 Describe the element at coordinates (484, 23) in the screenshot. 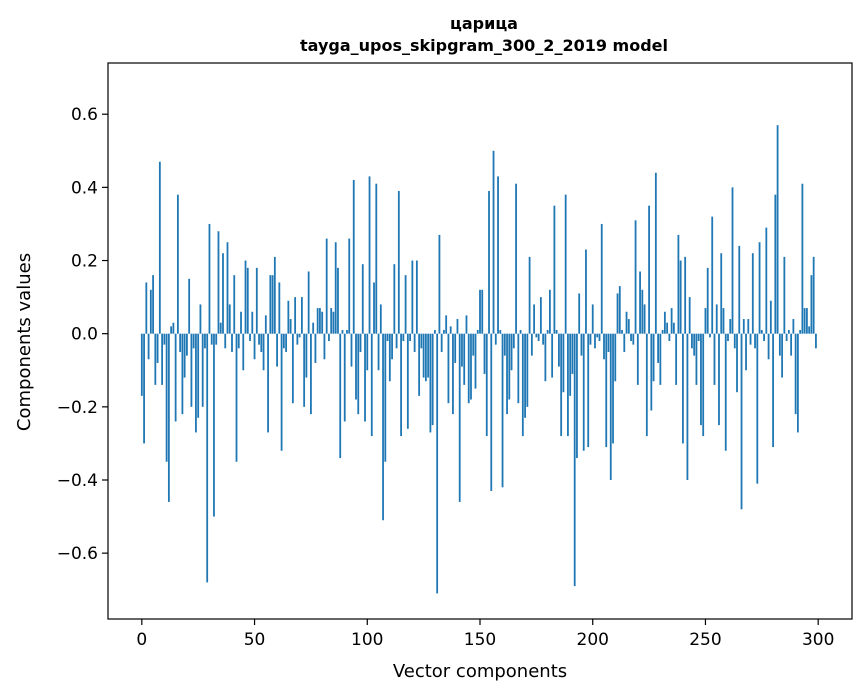

I see `chart-title: царица` at that location.